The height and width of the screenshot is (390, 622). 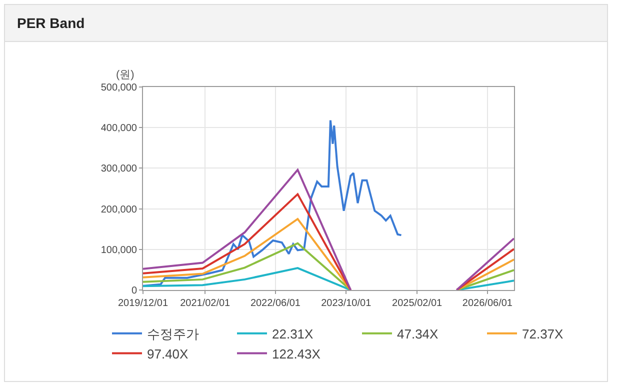 What do you see at coordinates (119, 250) in the screenshot?
I see `y-tick-label: 100,000` at bounding box center [119, 250].